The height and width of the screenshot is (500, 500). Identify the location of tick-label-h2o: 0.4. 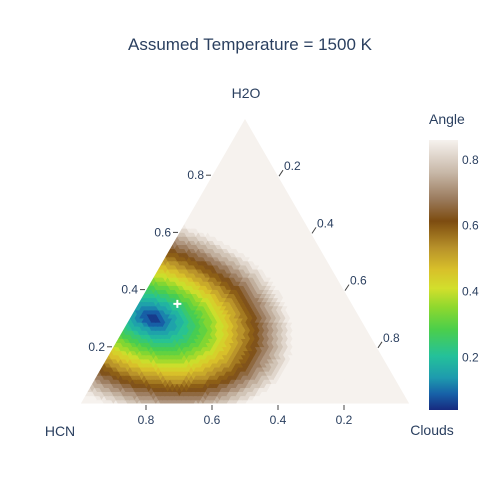
(129, 290).